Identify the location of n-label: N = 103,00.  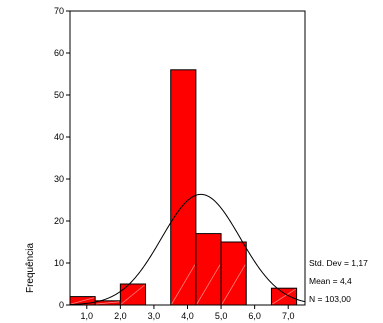
(330, 299).